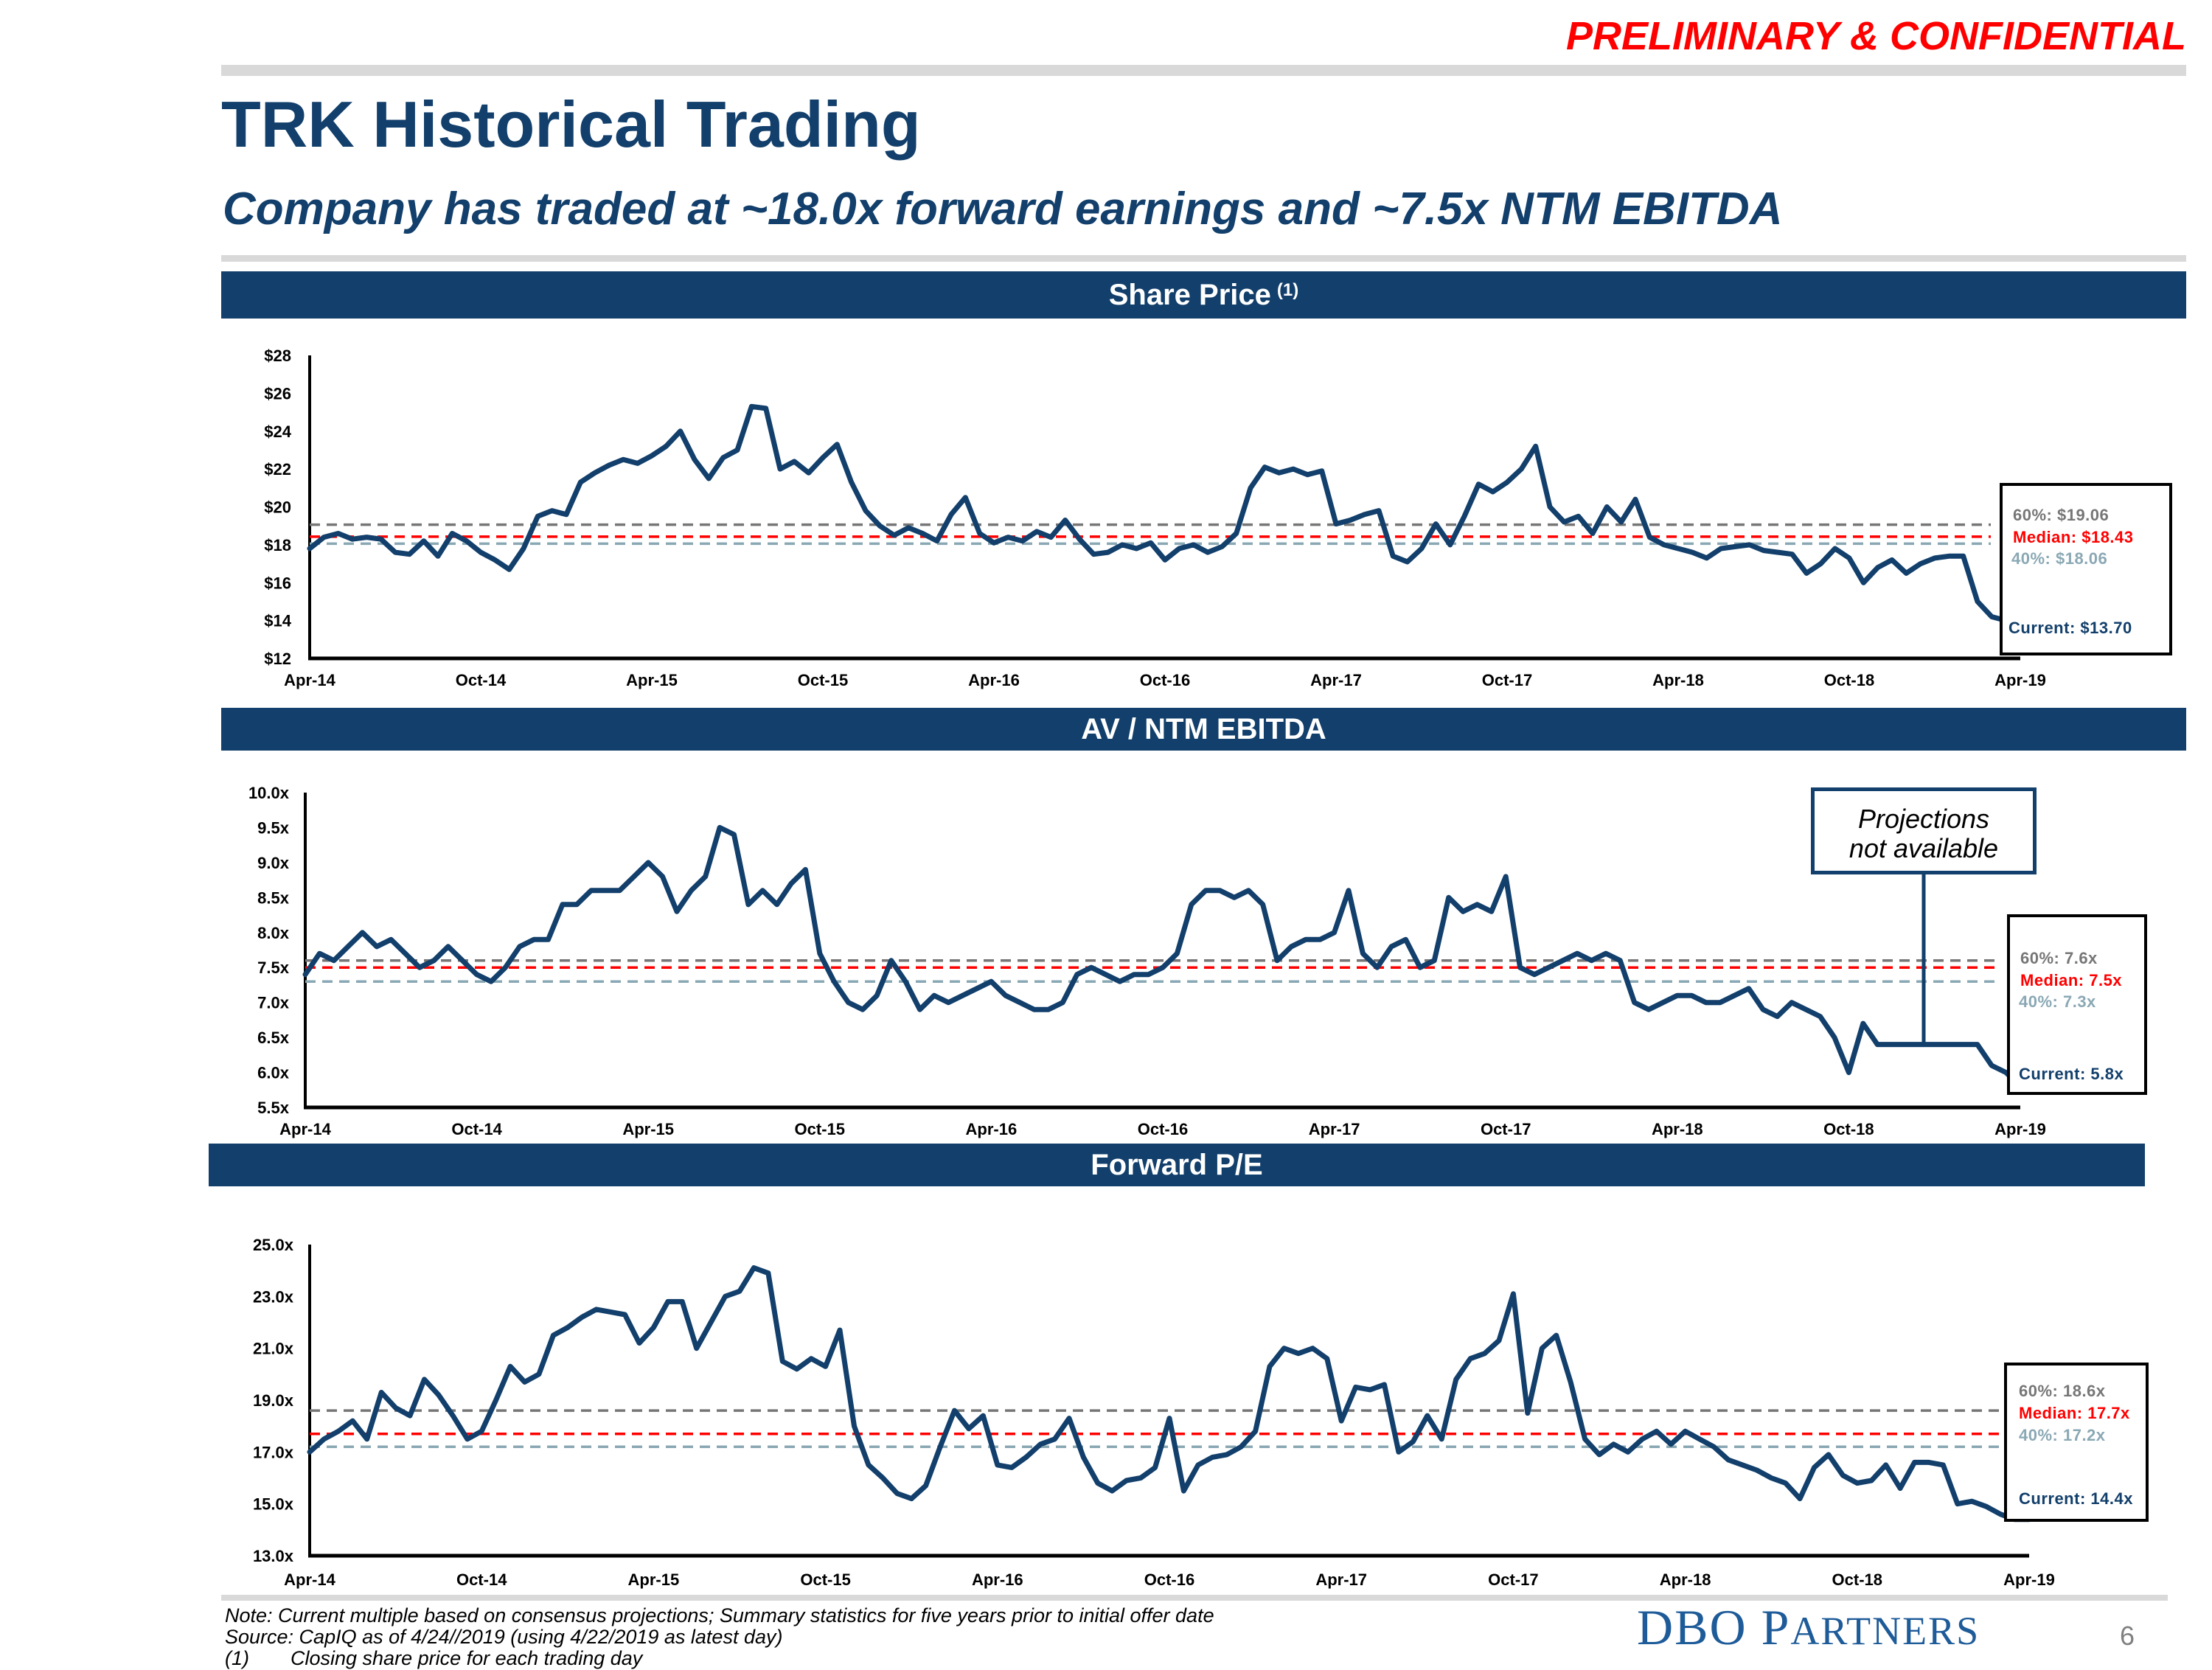  I want to click on y-tick-label: $26, so click(277, 393).